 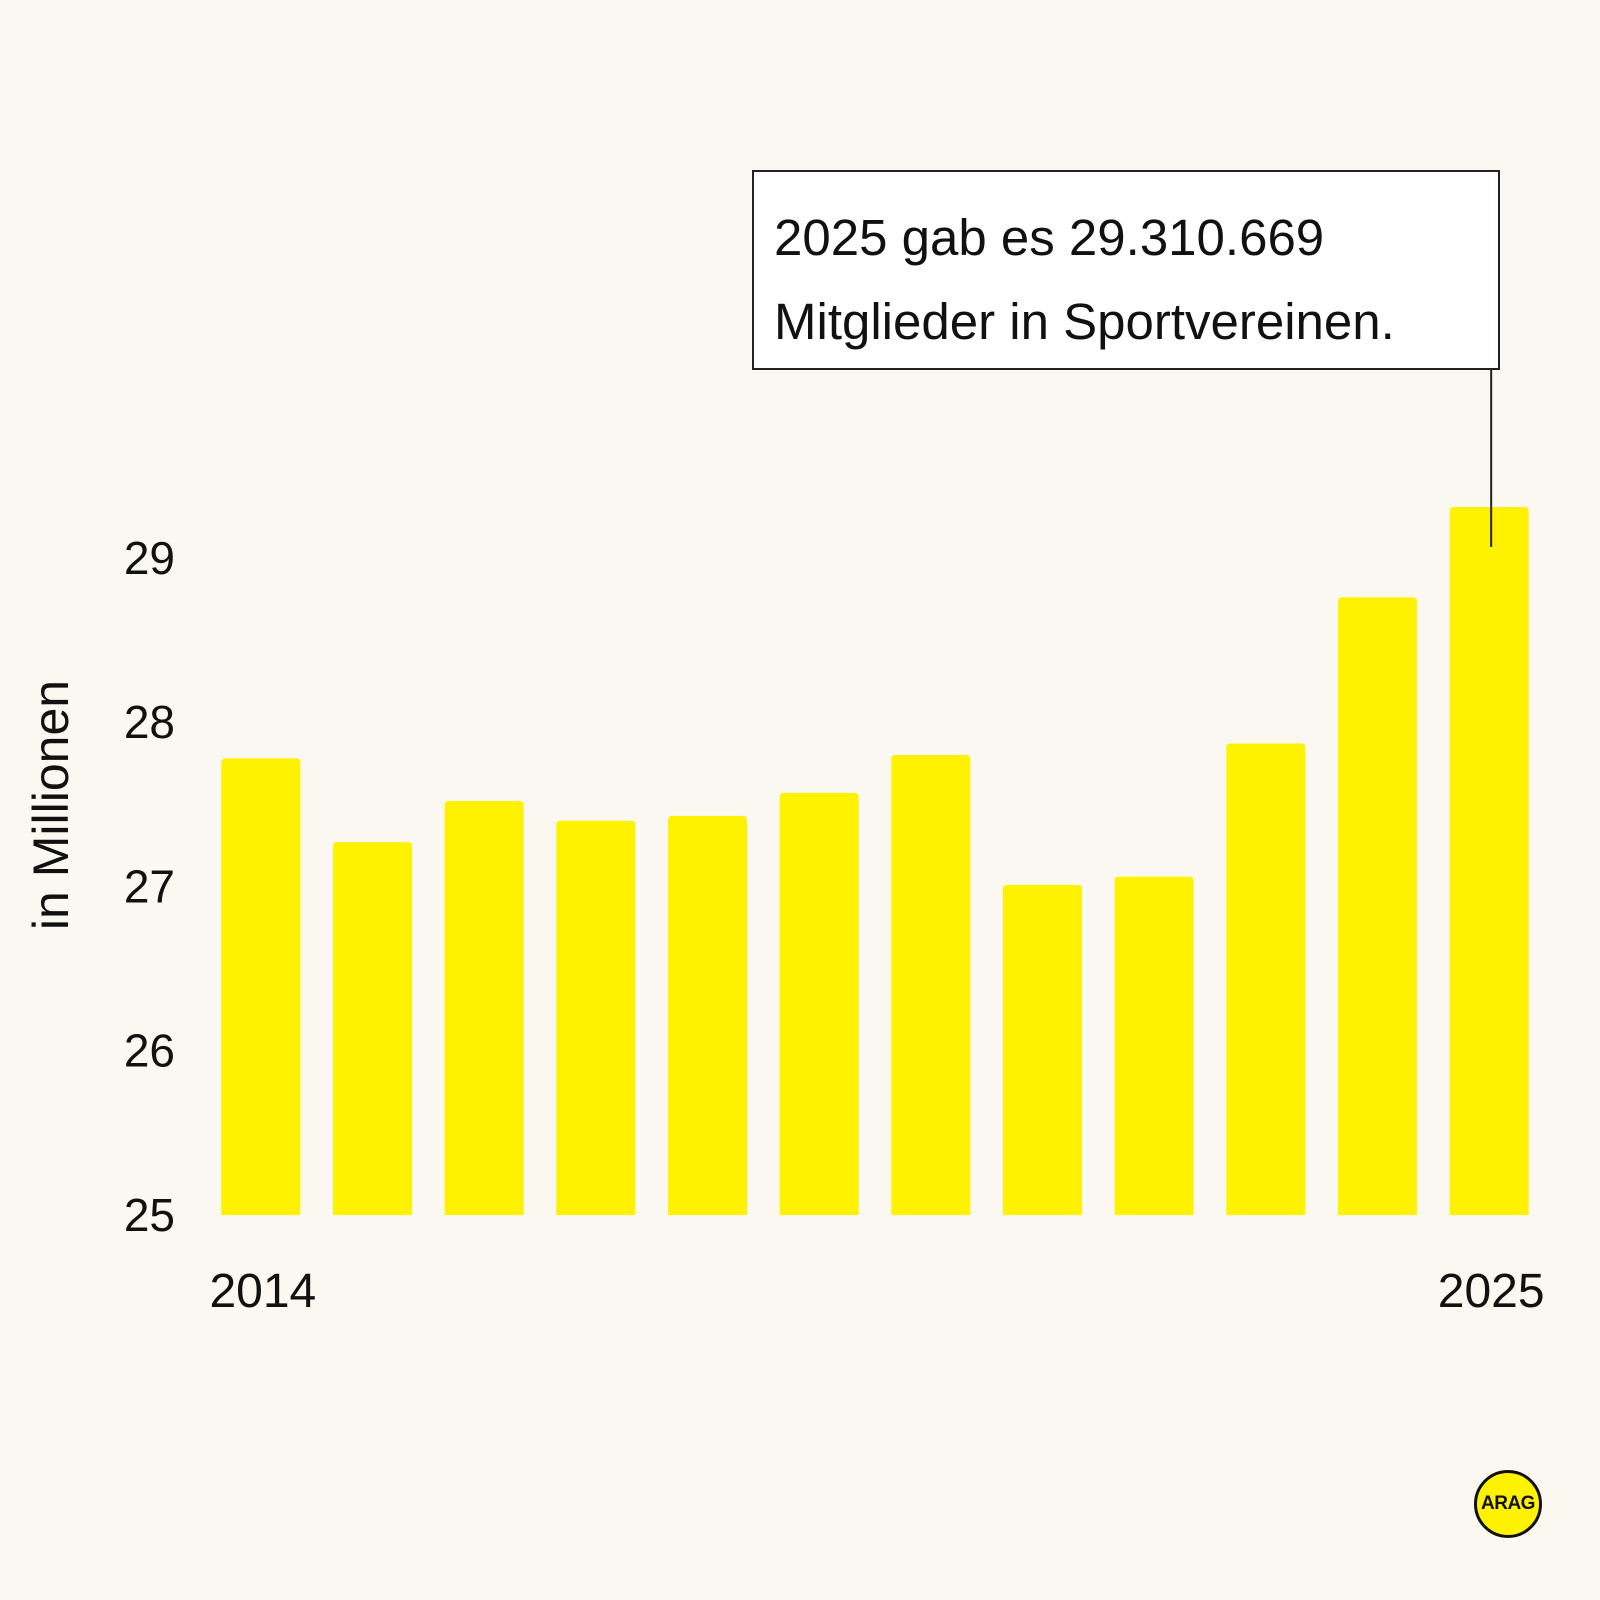 I want to click on annotation-line-2: Mitglieder in Sportvereinen., so click(x=1084, y=321).